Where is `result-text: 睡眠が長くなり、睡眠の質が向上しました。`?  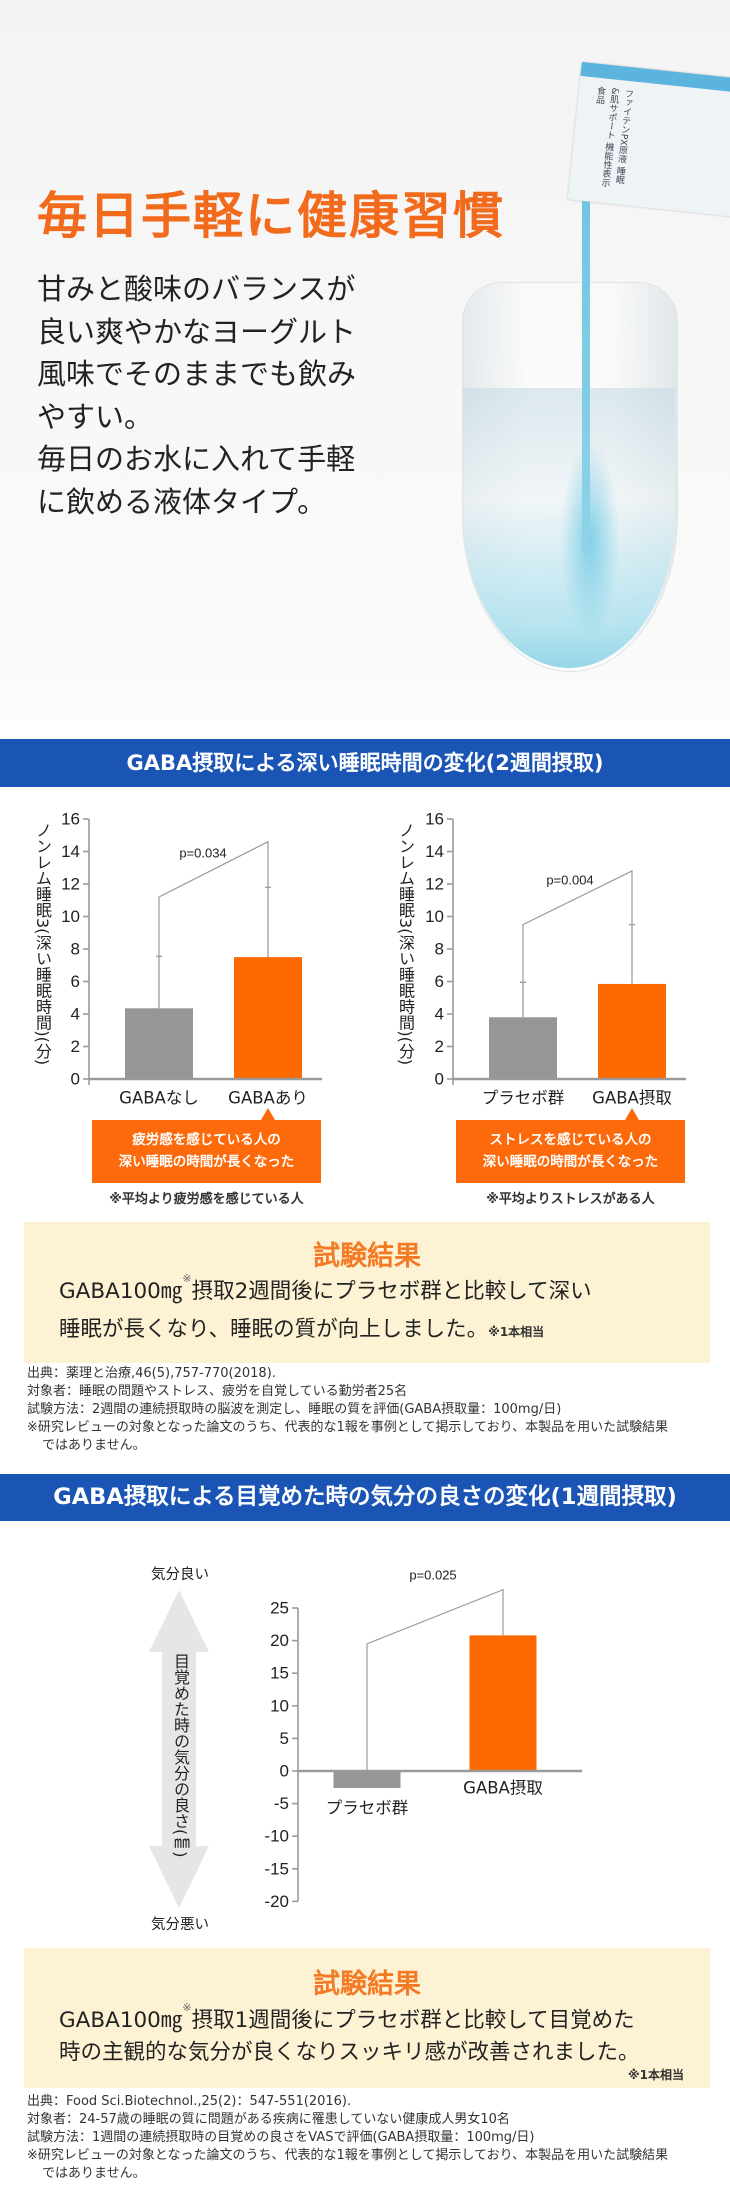
result-text: 睡眠が長くなり、睡眠の質が向上しました。 is located at coordinates (274, 1329).